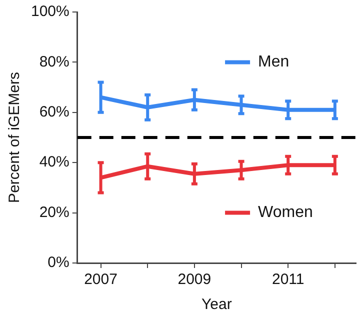 The width and height of the screenshot is (362, 320). I want to click on y-tick-label: 100%, so click(50, 11).